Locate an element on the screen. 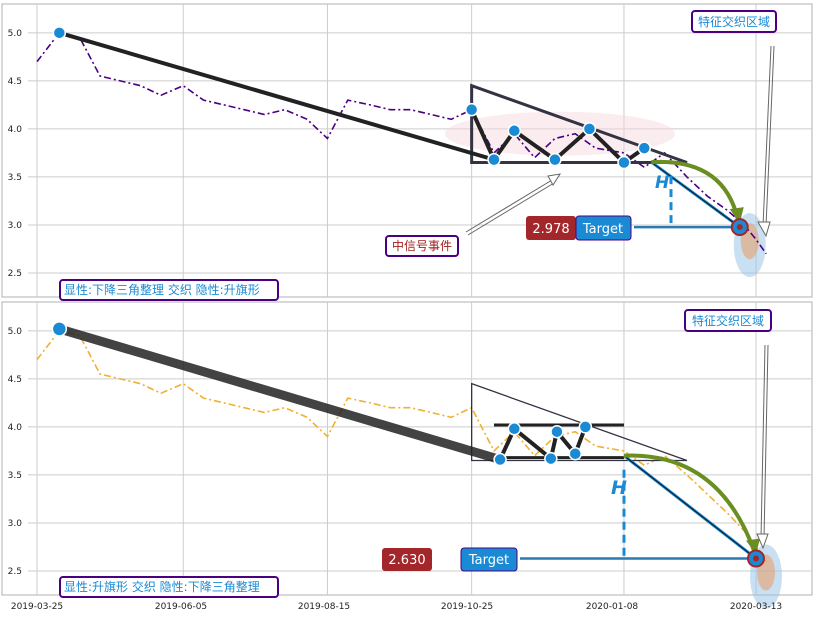  top-target-text: Target is located at coordinates (602, 229).